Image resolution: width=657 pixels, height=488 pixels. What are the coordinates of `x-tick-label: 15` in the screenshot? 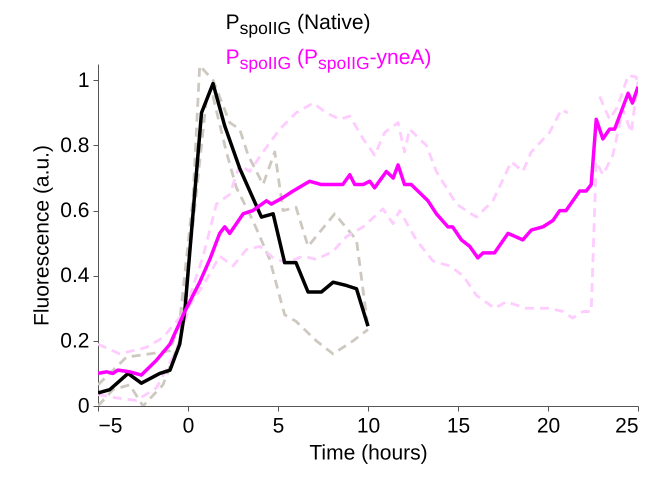 It's located at (458, 426).